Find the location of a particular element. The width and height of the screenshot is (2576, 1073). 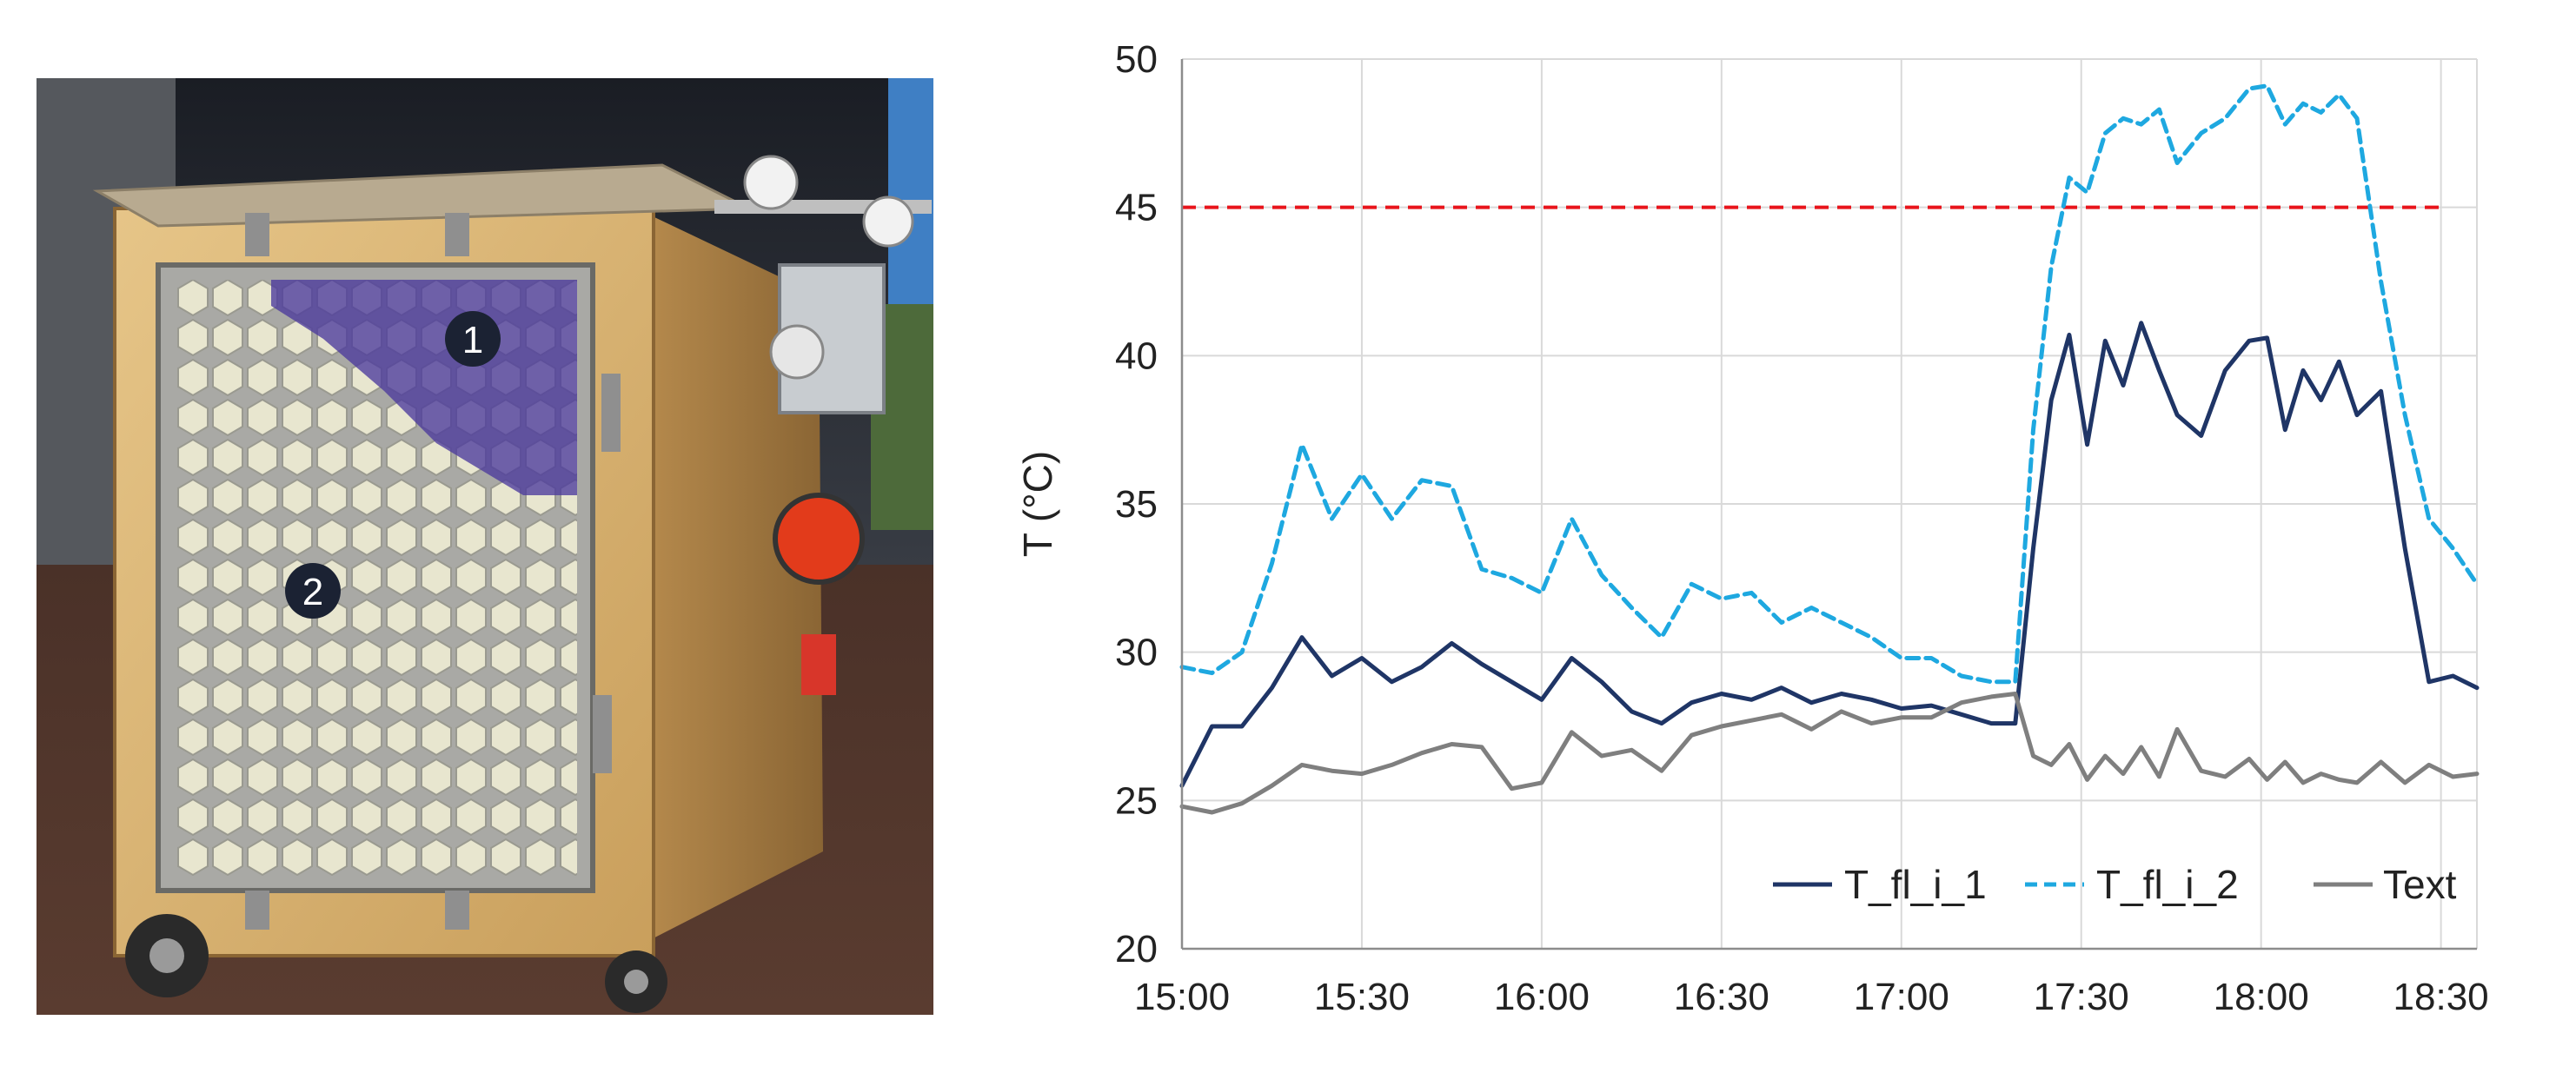

x-tick-label: 15:00 is located at coordinates (1182, 997).